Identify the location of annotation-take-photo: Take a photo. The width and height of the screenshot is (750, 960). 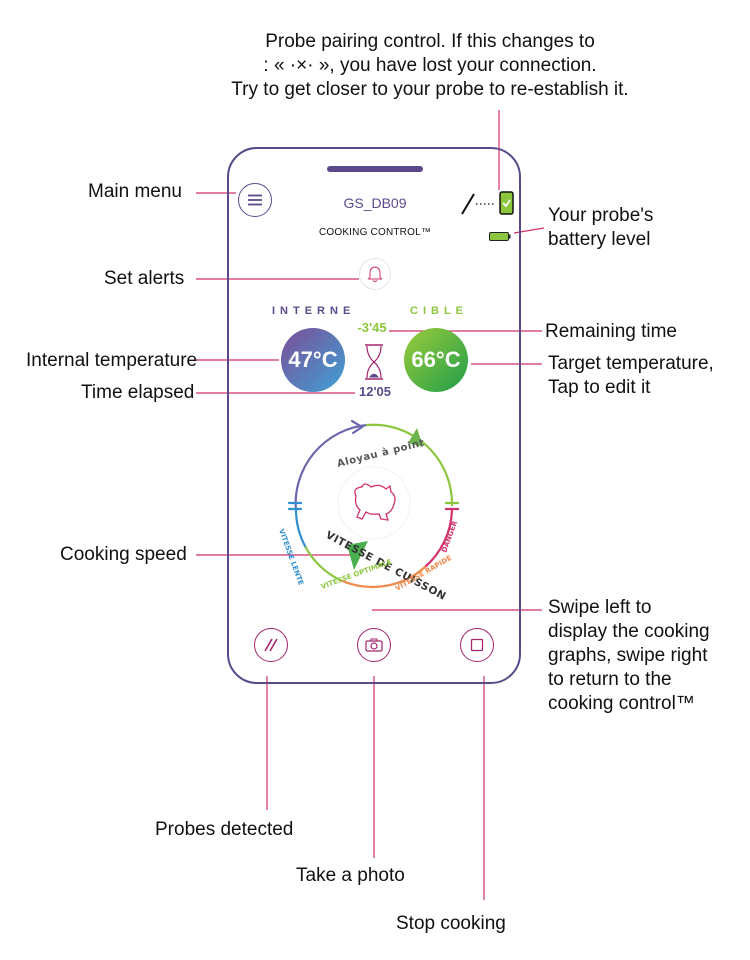
(350, 875).